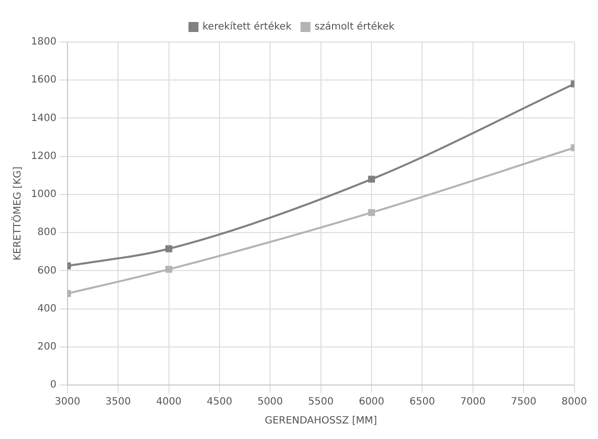 This screenshot has height=439, width=598. What do you see at coordinates (574, 402) in the screenshot?
I see `x-tick-label: 8000` at bounding box center [574, 402].